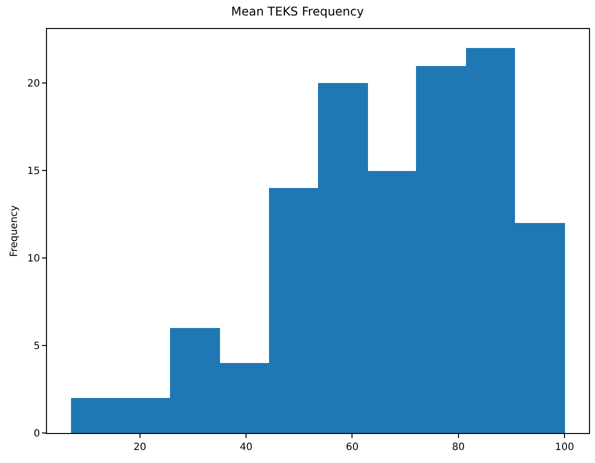 This screenshot has width=595, height=463. Describe the element at coordinates (564, 447) in the screenshot. I see `x-tick-label: 100` at that location.